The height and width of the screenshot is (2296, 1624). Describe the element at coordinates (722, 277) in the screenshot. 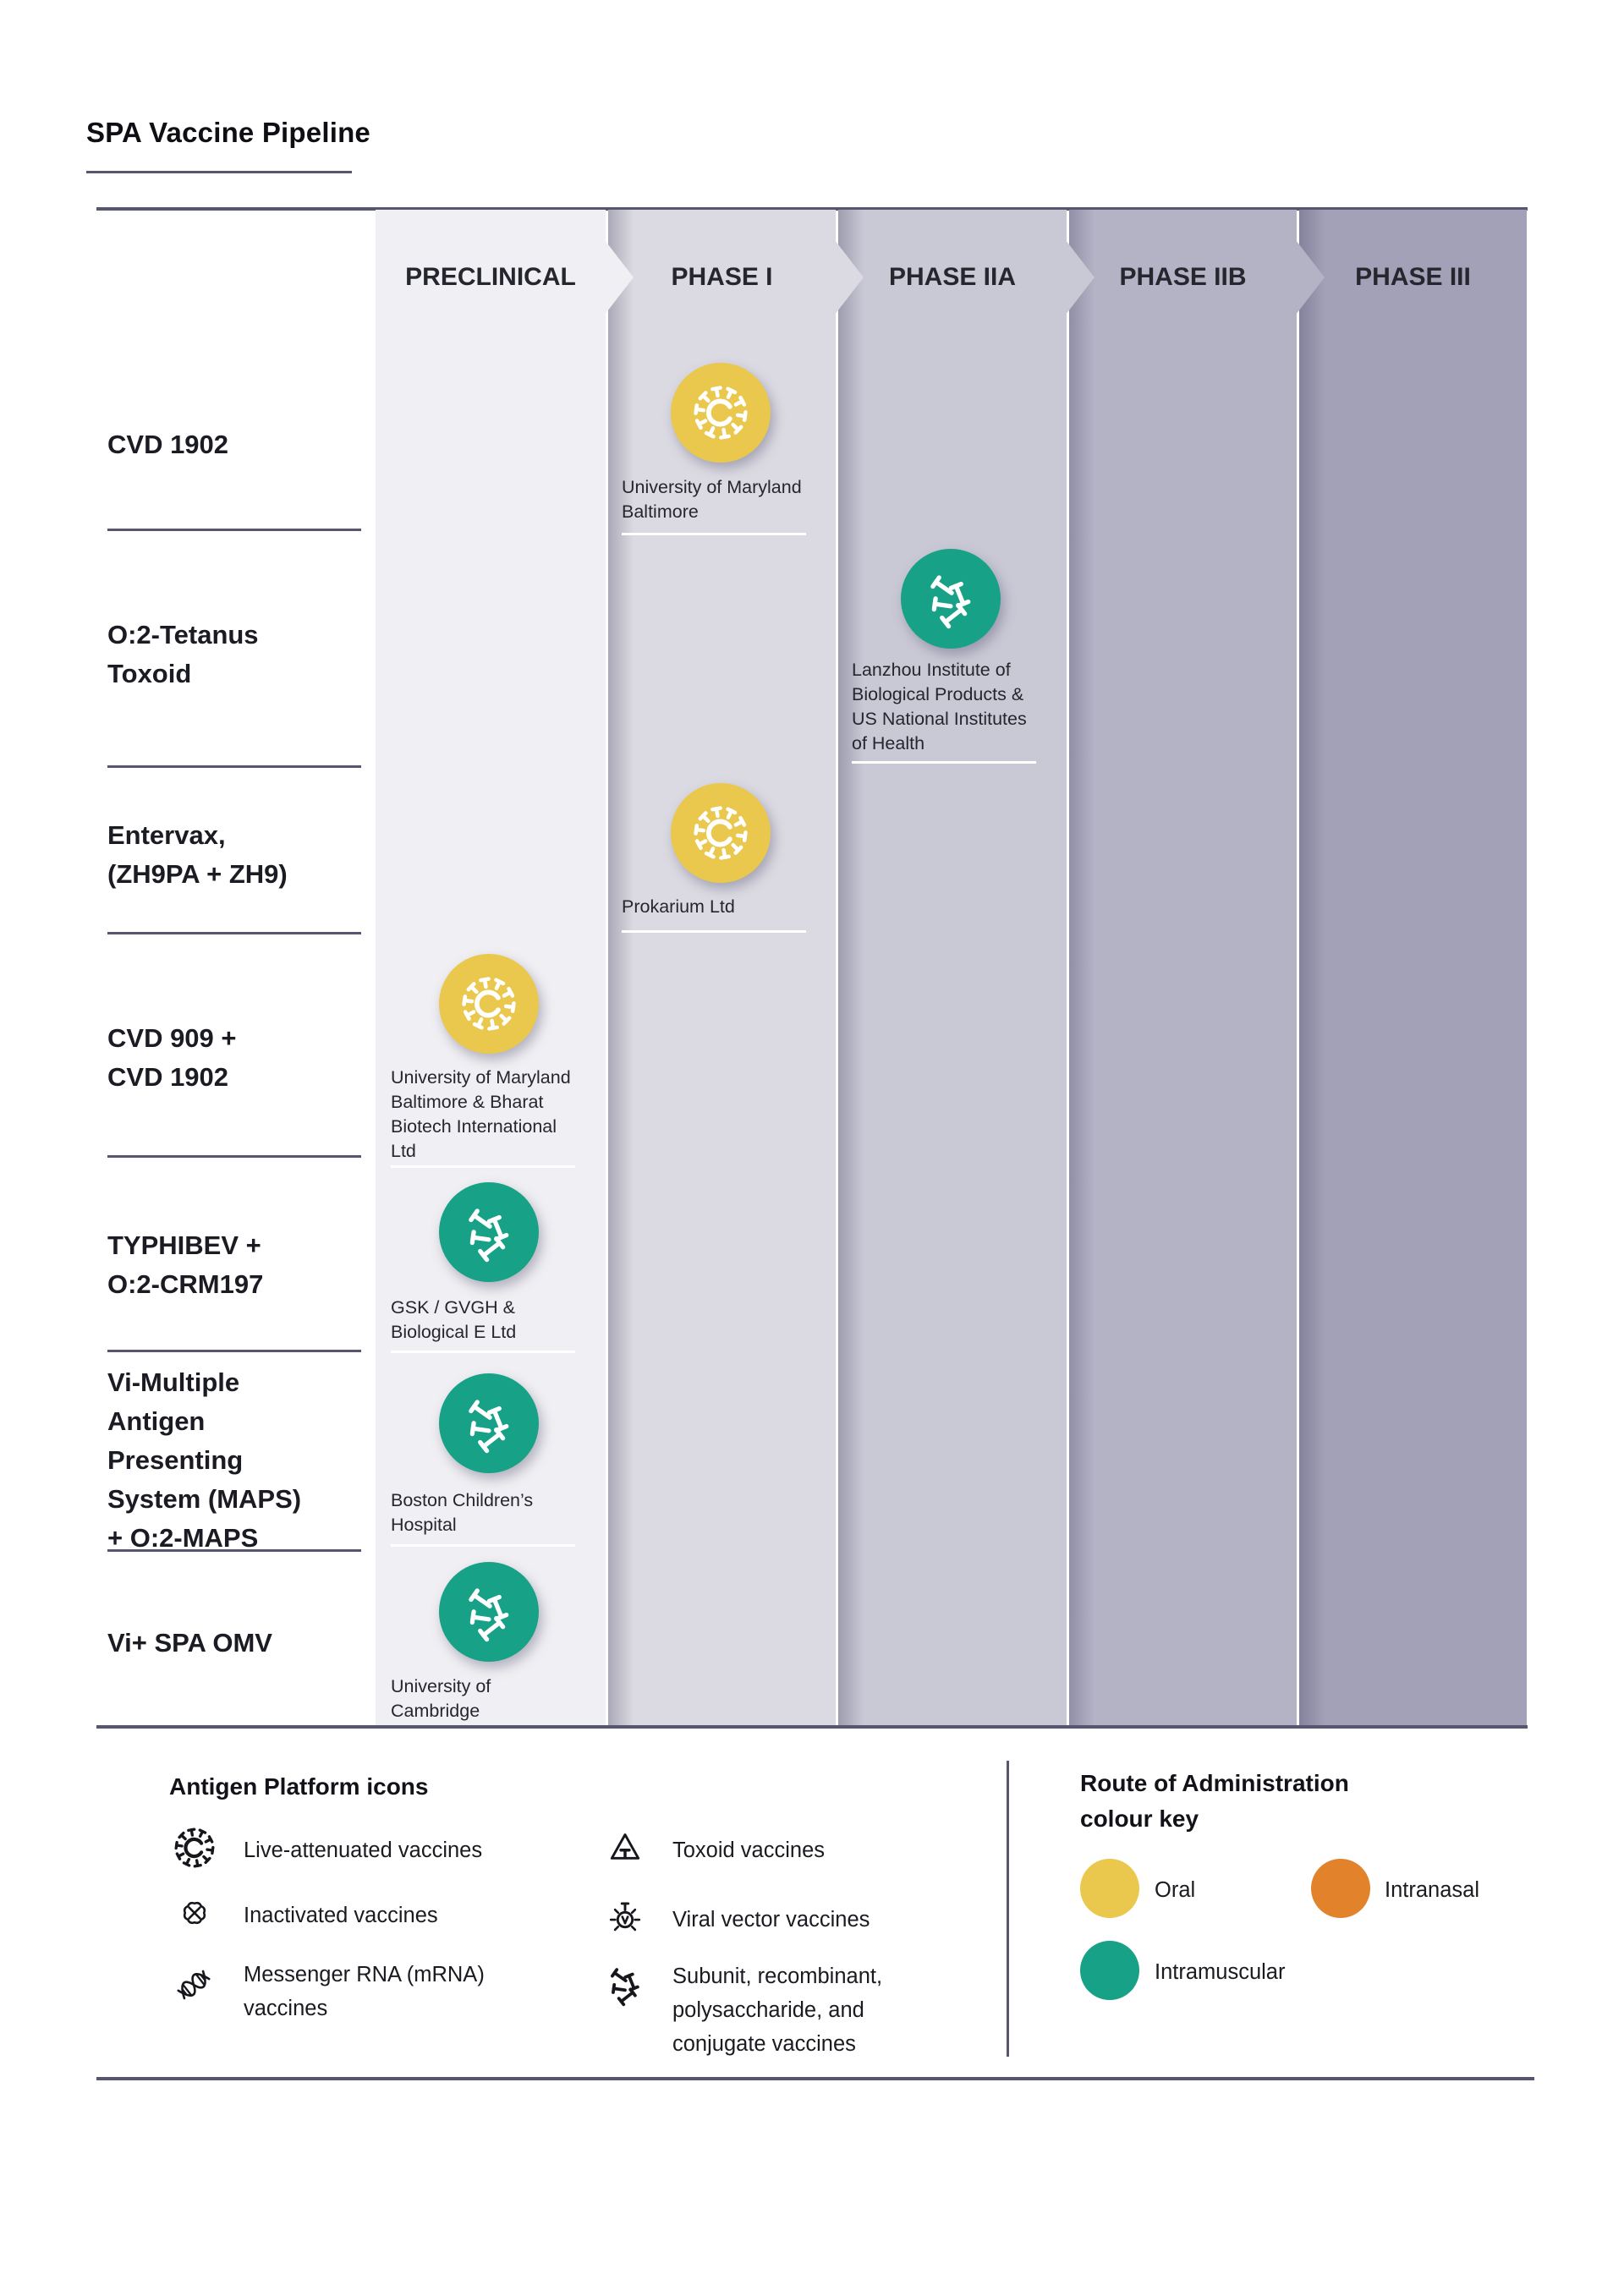

I see `phase-header-phase-1: PHASE I` at that location.